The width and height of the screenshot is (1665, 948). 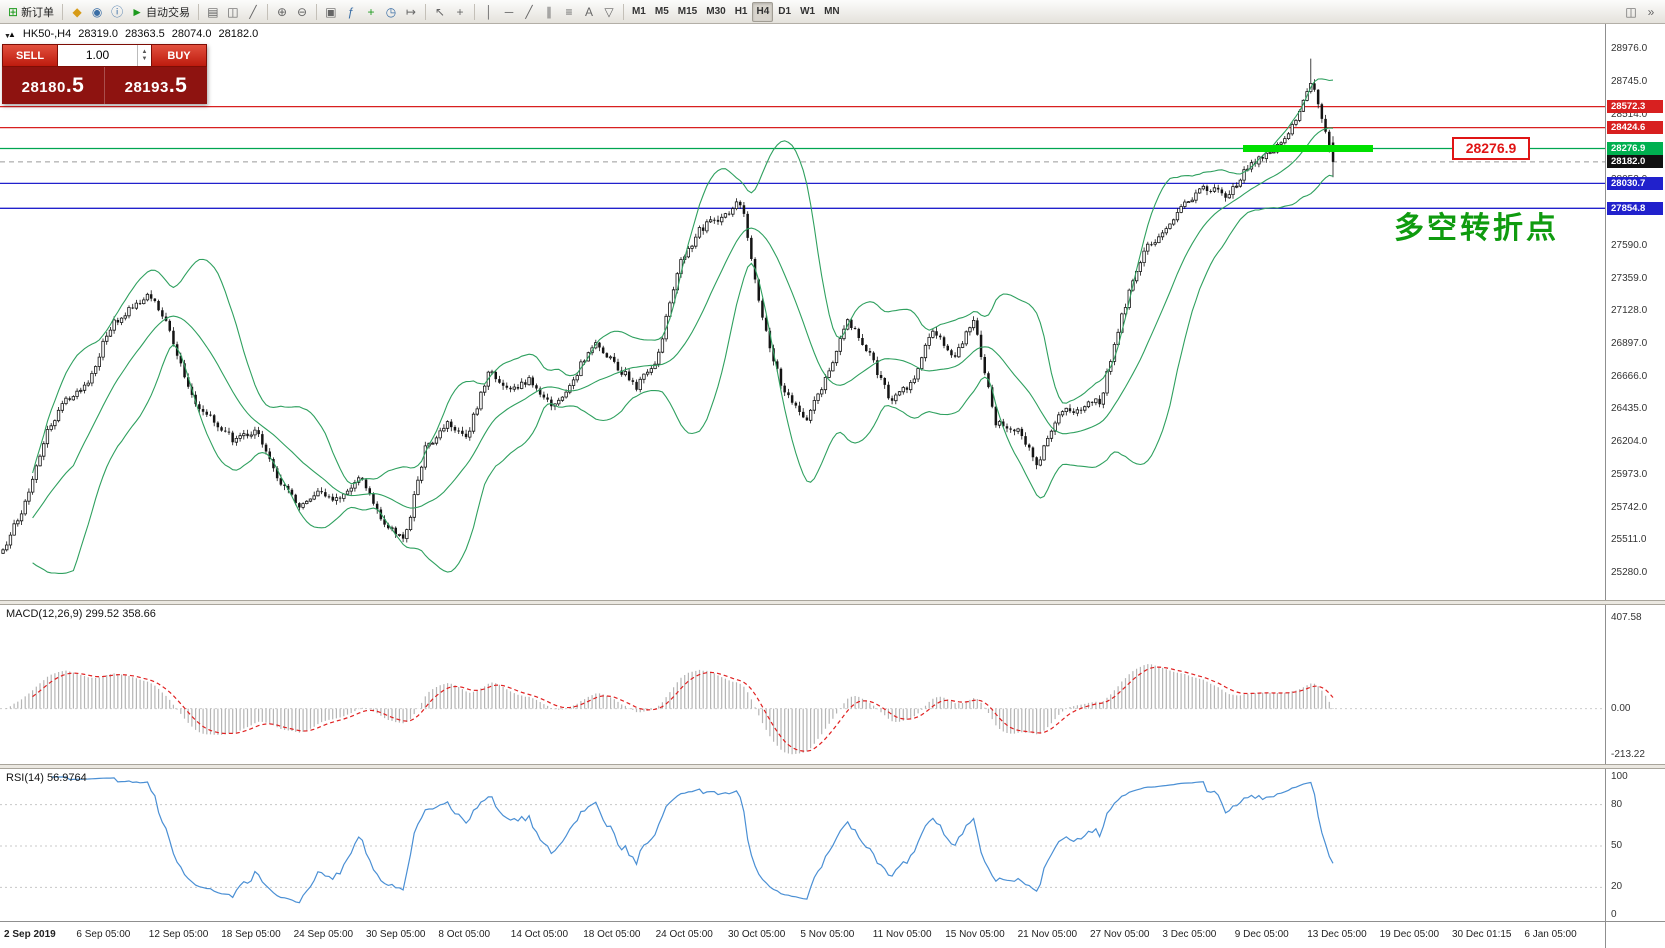 I want to click on line-chart-button: ╱, so click(x=253, y=12).